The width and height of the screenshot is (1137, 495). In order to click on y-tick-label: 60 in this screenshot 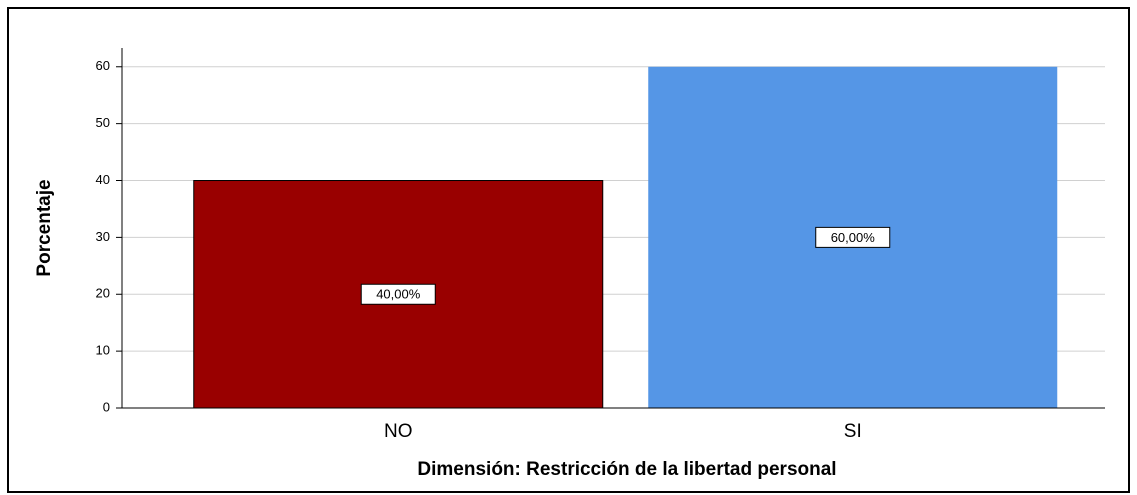, I will do `click(103, 65)`.